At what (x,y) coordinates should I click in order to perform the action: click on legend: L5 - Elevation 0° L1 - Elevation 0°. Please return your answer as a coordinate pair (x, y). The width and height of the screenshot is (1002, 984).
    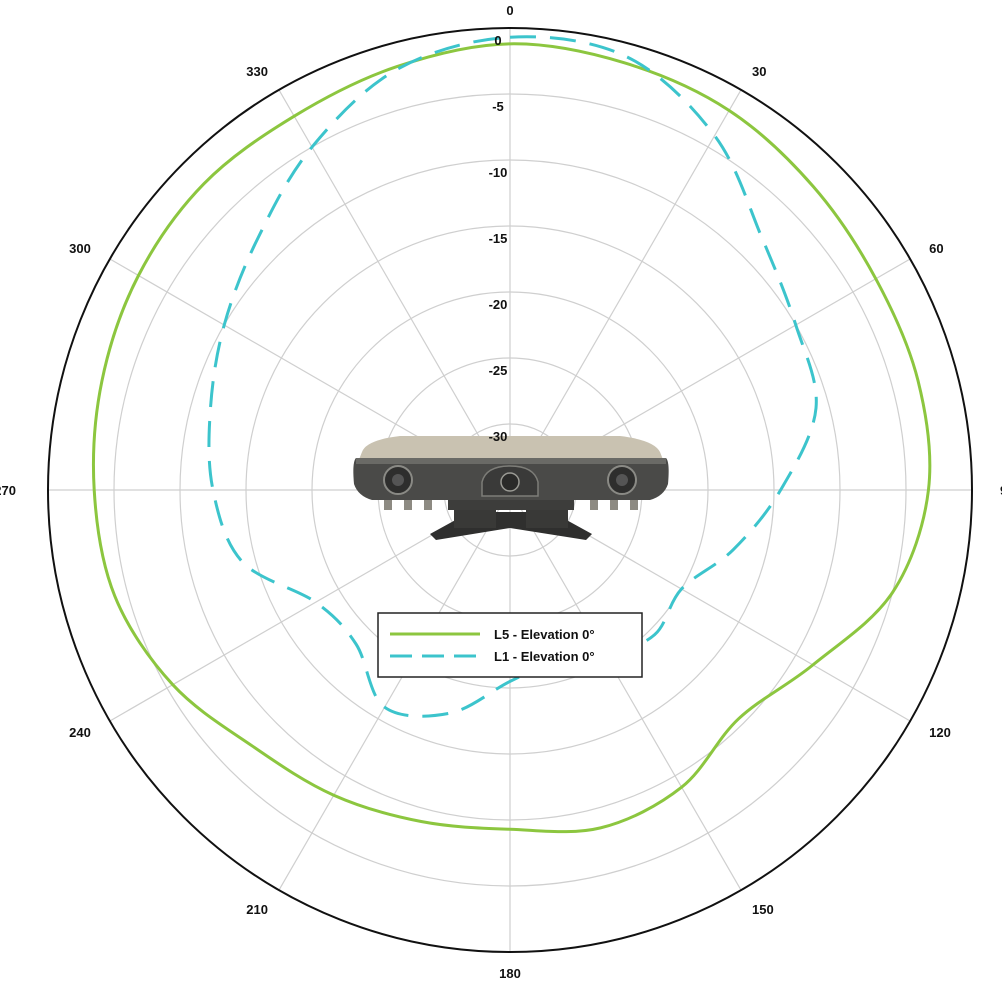
    Looking at the image, I should click on (510, 645).